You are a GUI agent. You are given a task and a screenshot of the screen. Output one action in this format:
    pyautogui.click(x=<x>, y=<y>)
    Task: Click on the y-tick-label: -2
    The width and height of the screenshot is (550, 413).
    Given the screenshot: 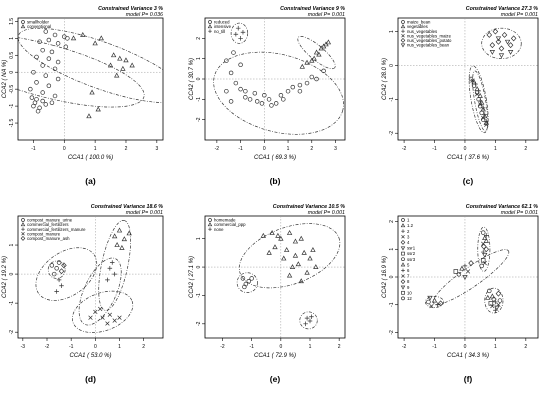 What is the action you would take?
    pyautogui.click(x=12, y=332)
    